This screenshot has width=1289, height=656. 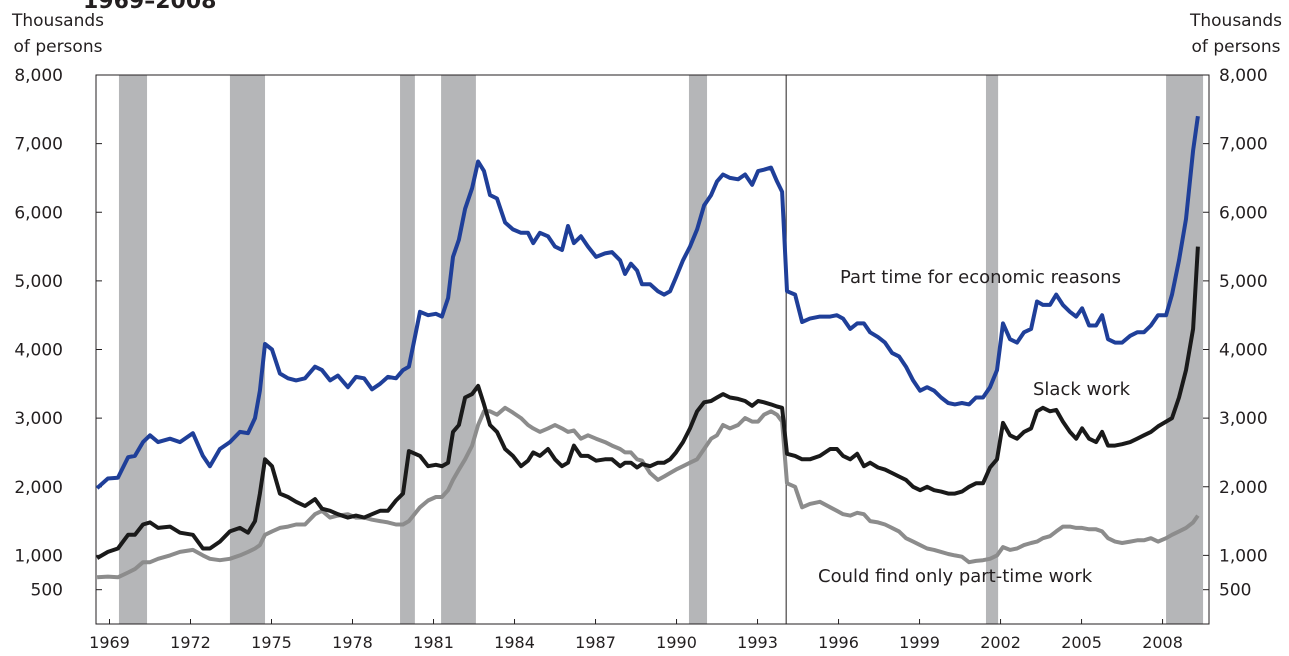 I want to click on y2-axis-label: Thousands, so click(x=1235, y=21).